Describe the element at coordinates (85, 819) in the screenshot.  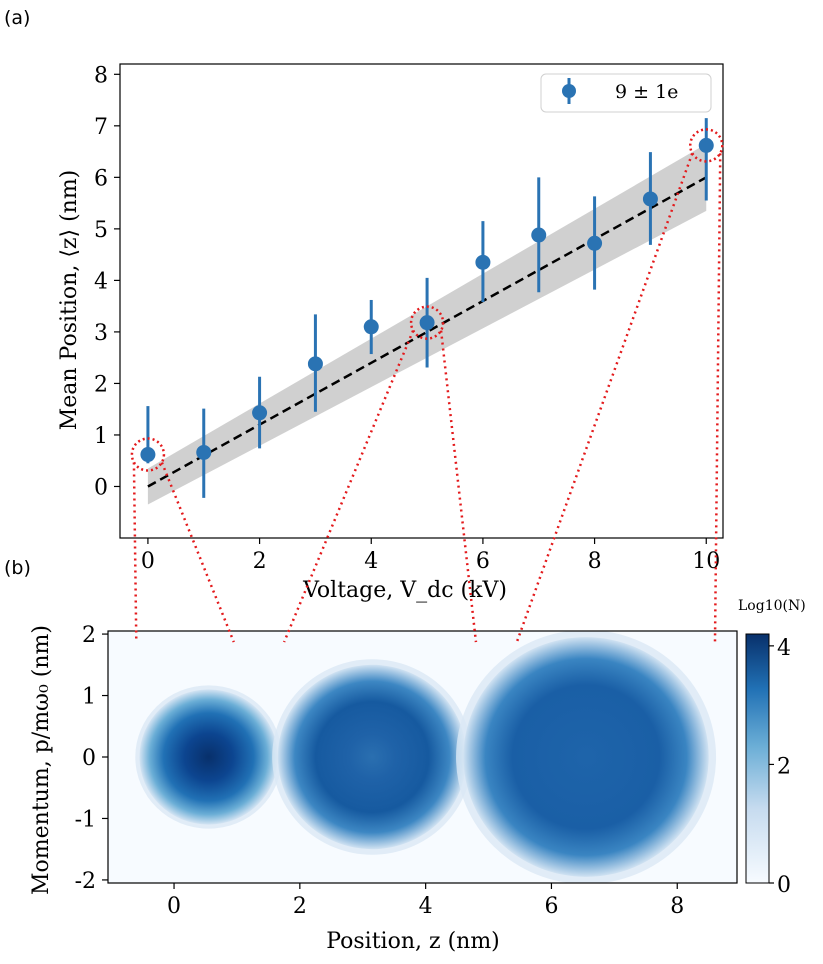
I see `y-tick-label: -1` at that location.